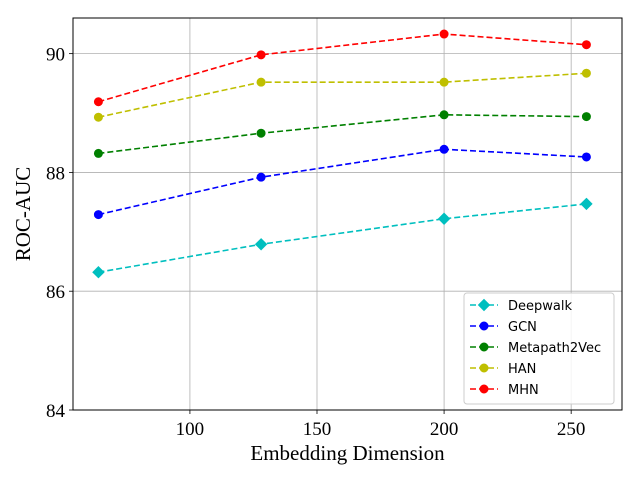 The width and height of the screenshot is (640, 485). I want to click on x-tick-label-200: 200, so click(444, 429).